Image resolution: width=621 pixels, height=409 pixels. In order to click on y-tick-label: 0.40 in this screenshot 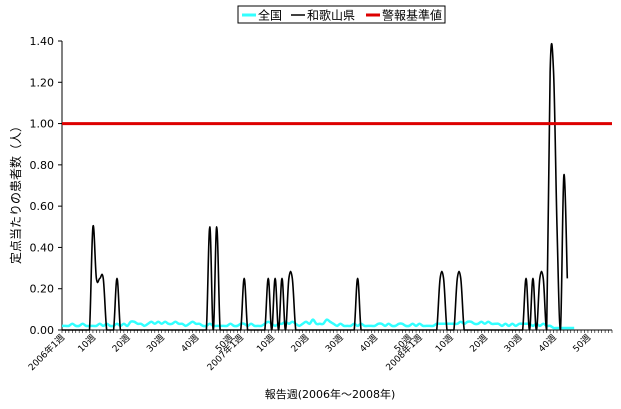, I will do `click(42, 247)`.